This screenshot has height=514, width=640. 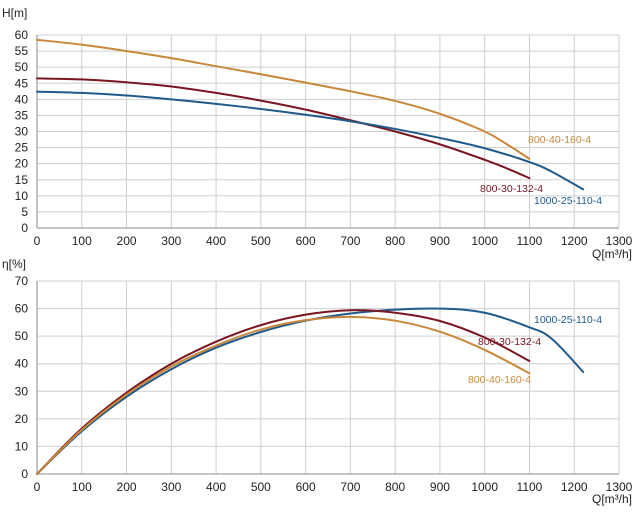 I want to click on y-axis-title: H[m], so click(x=14, y=13).